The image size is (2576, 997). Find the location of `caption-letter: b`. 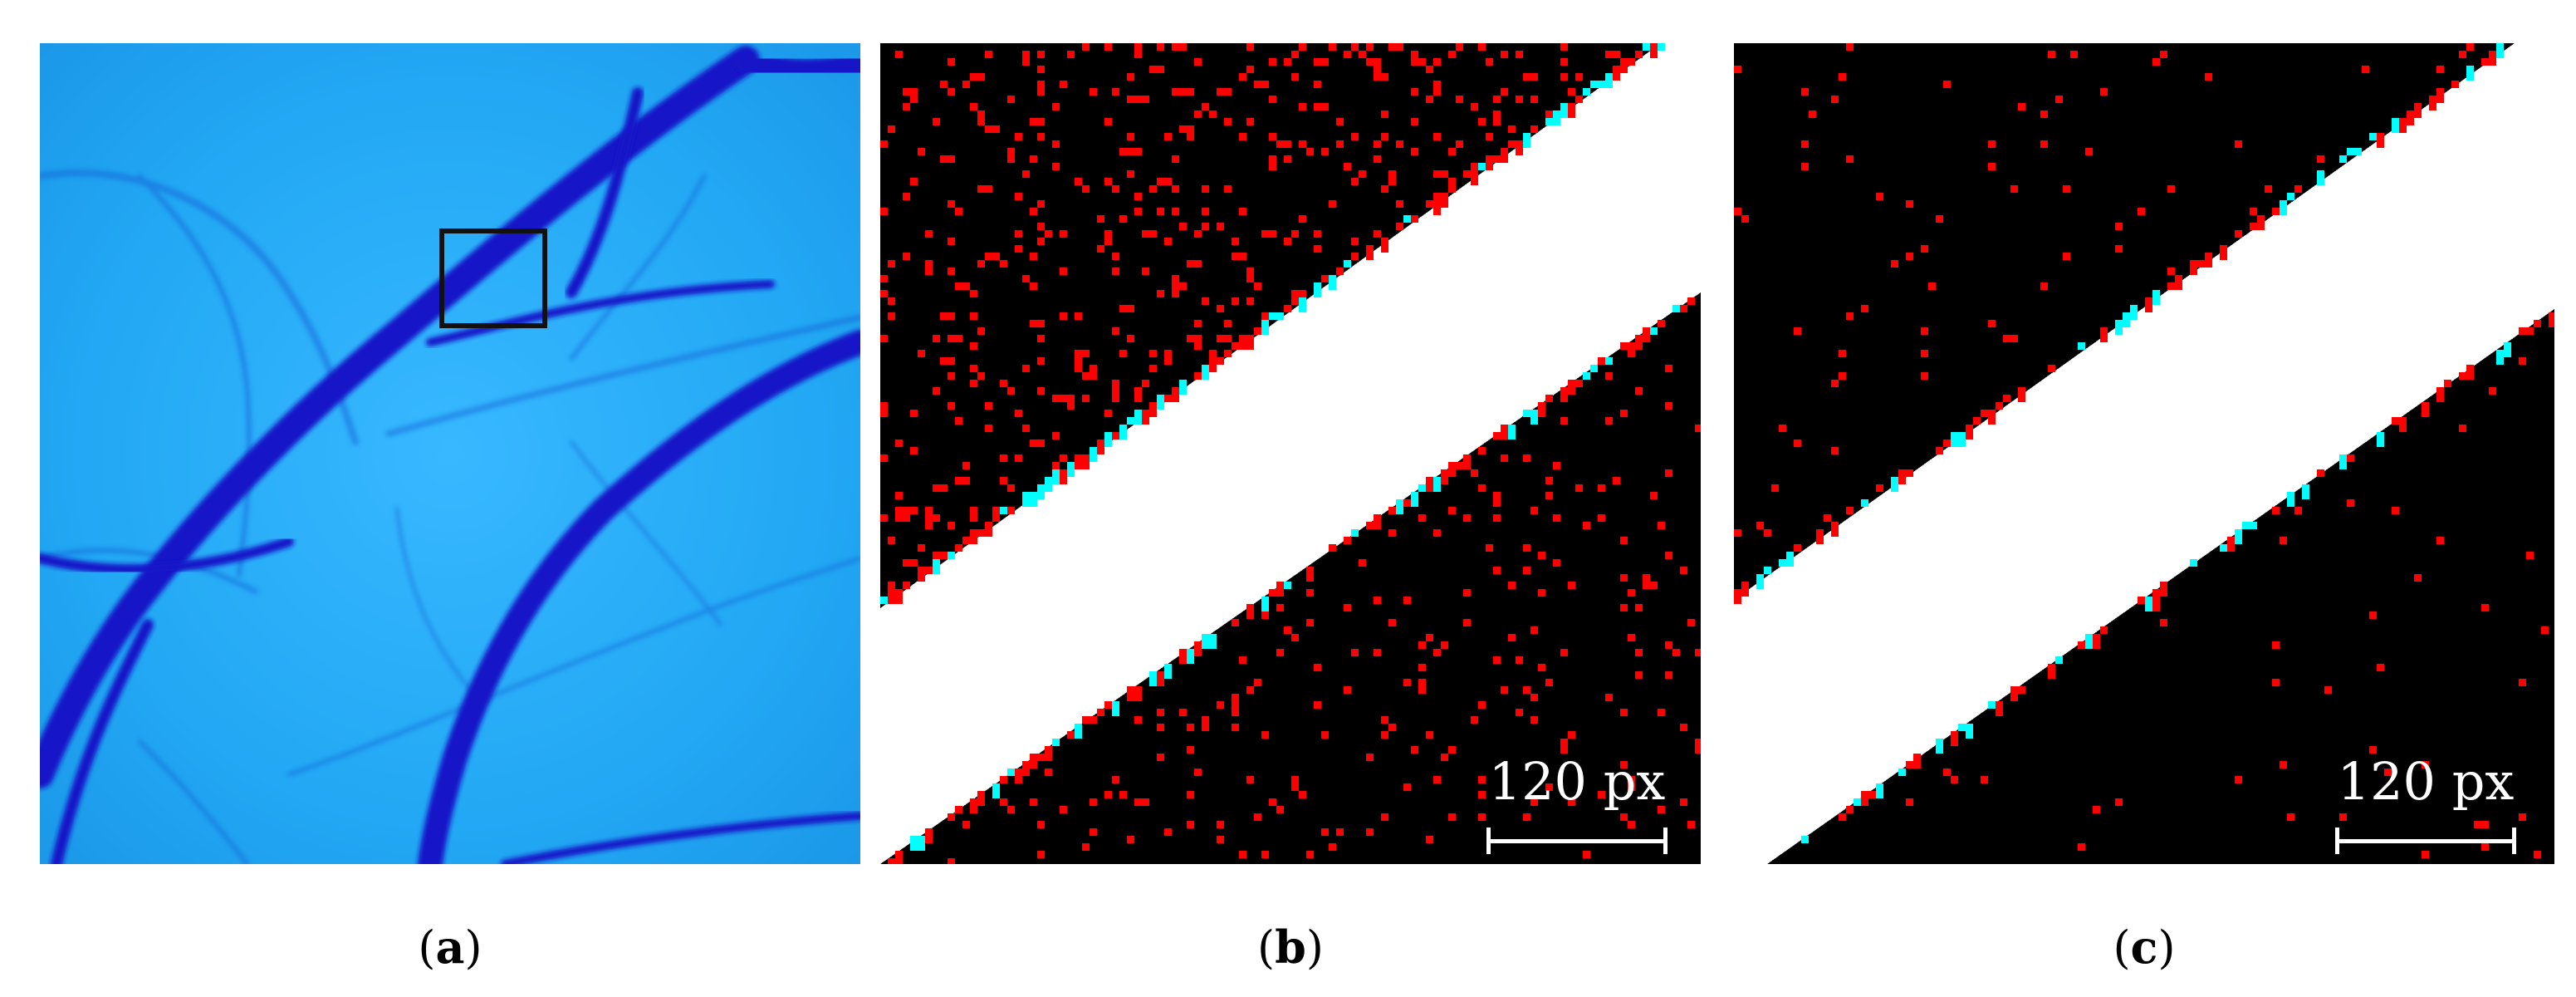

caption-letter: b is located at coordinates (1291, 948).